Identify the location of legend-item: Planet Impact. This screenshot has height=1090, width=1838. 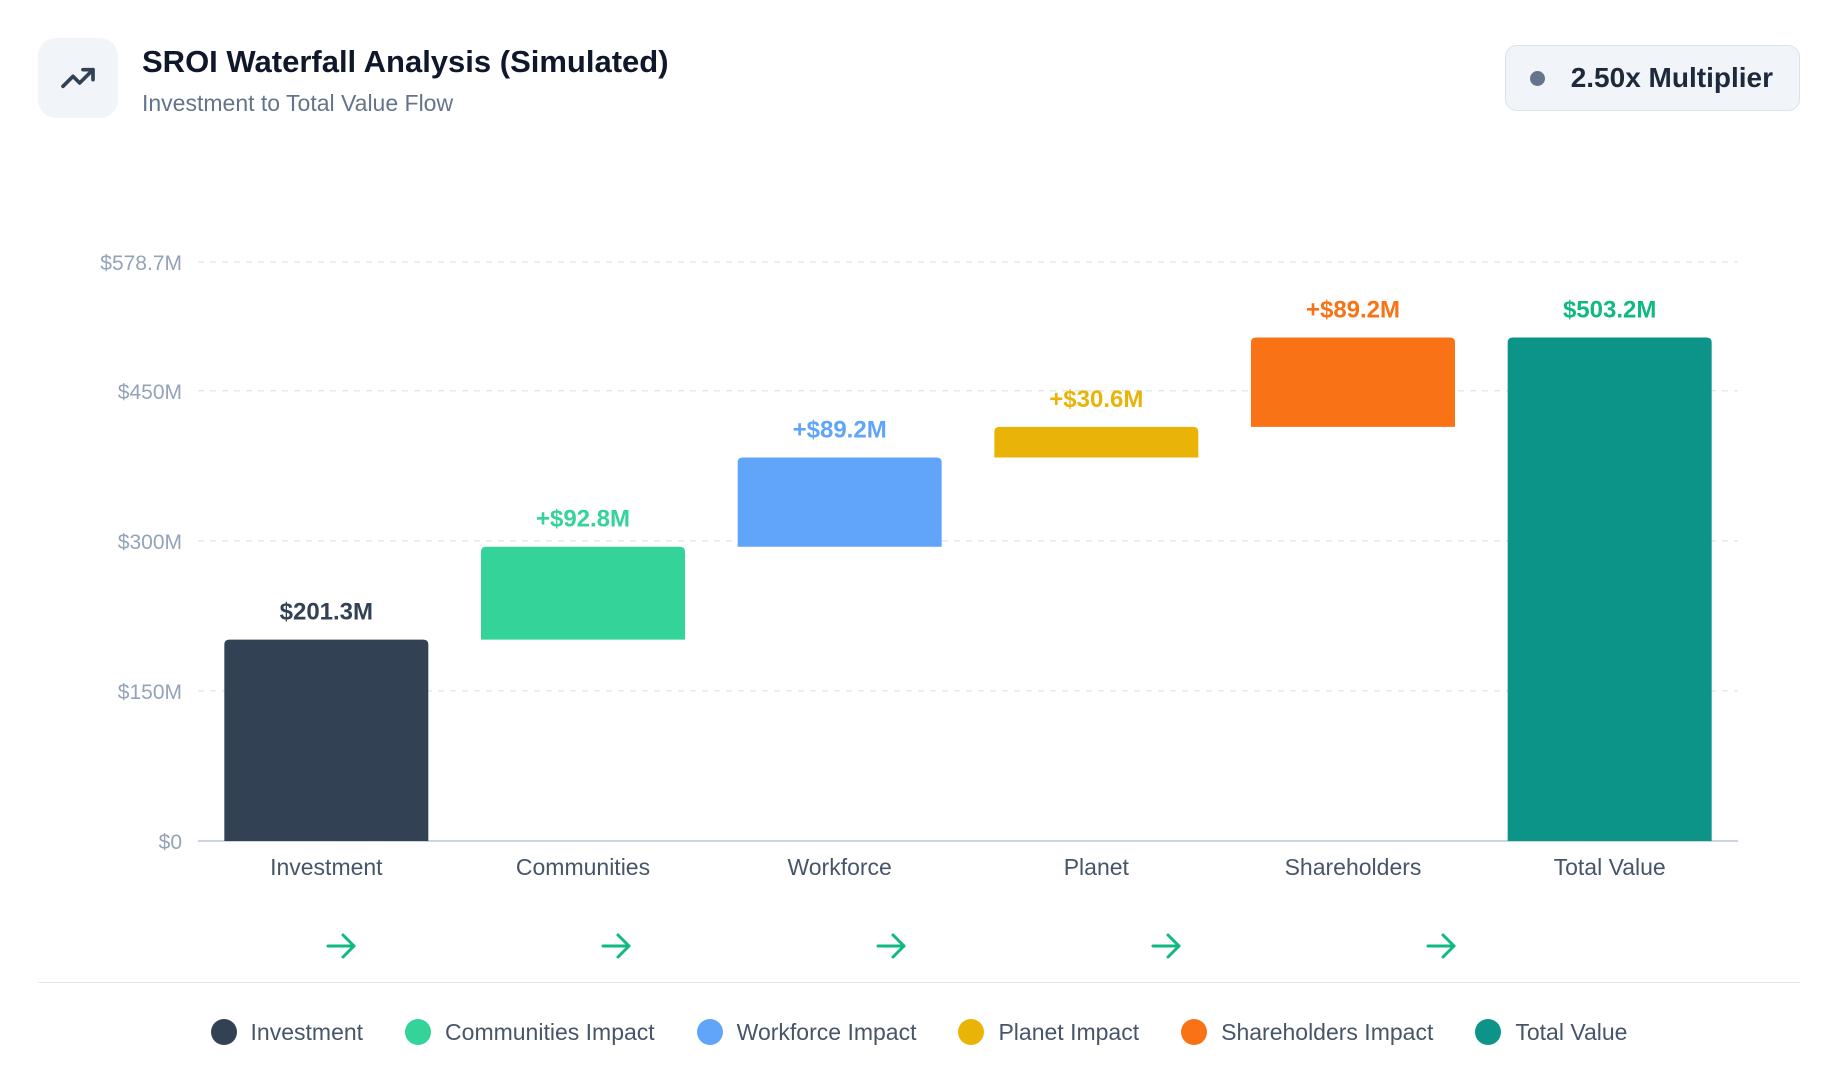
(1048, 1032).